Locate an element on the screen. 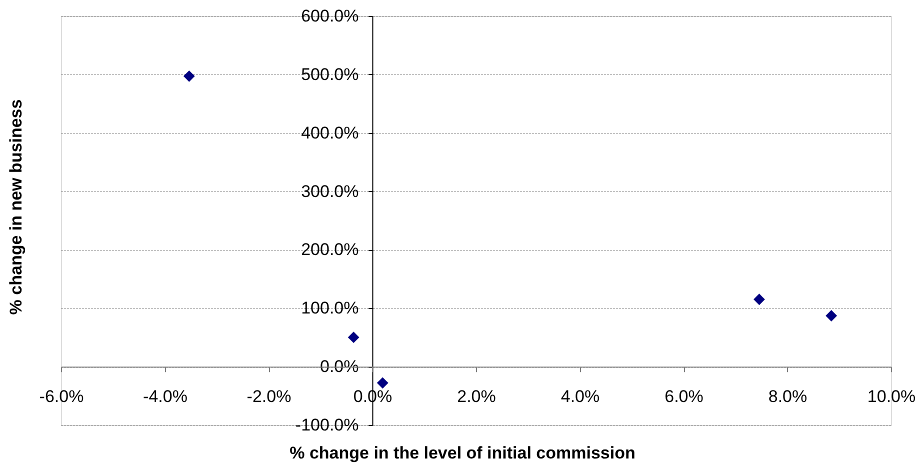 This screenshot has height=469, width=920. y-tick-label: 500.0% is located at coordinates (330, 74).